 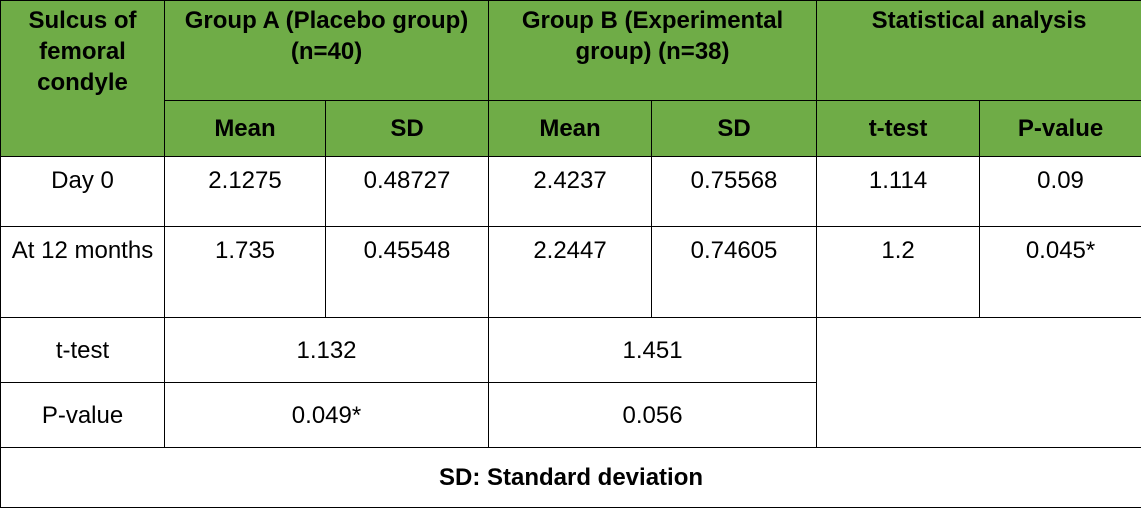 What do you see at coordinates (570, 477) in the screenshot?
I see `table-footnote: SD: Standard deviation` at bounding box center [570, 477].